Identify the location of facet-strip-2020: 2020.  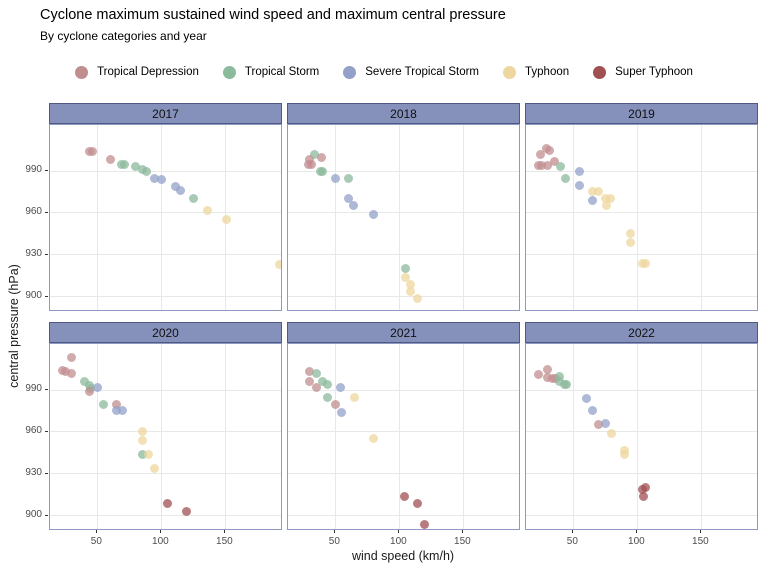
(165, 332).